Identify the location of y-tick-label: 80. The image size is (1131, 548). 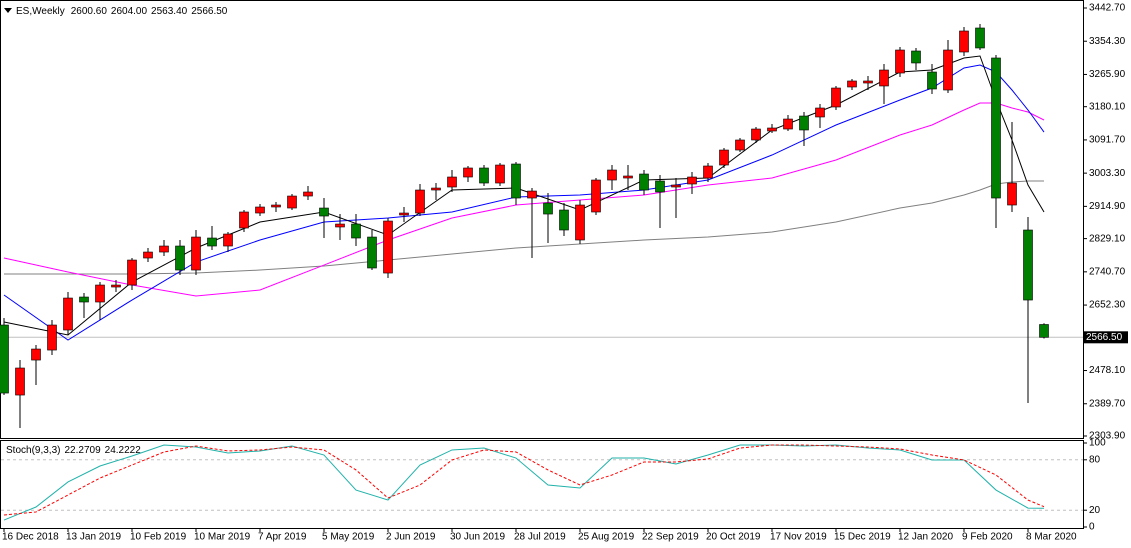
(1095, 459).